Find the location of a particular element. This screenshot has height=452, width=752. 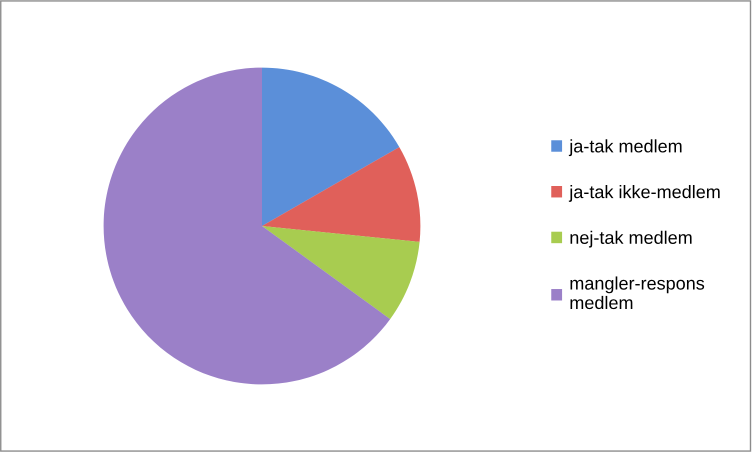

legend-label: ja-tak medlem is located at coordinates (625, 147).